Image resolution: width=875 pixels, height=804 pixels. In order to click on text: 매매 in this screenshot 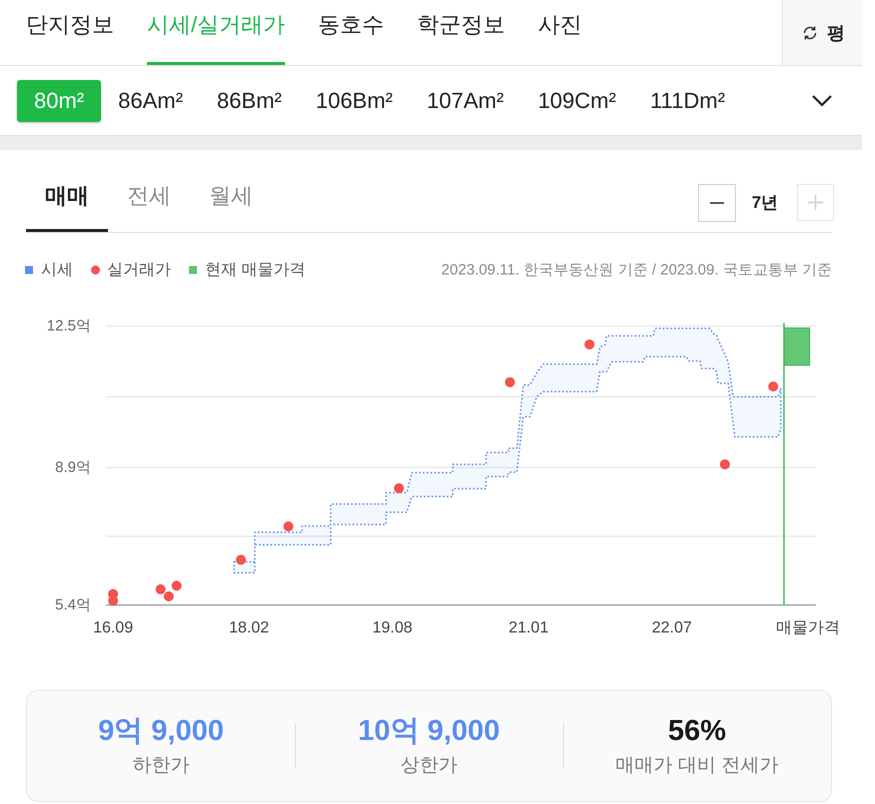, I will do `click(67, 198)`.